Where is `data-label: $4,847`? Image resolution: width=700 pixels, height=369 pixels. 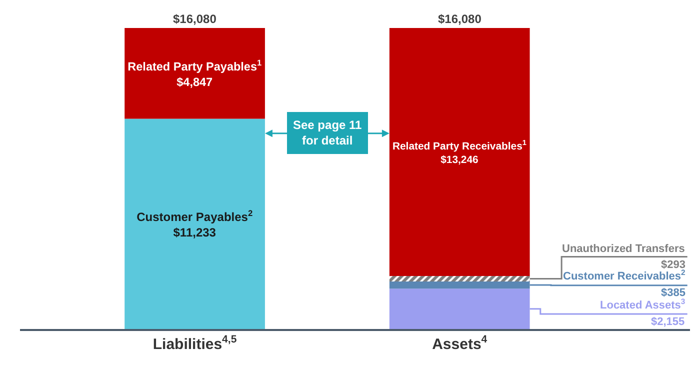
data-label: $4,847 is located at coordinates (195, 82).